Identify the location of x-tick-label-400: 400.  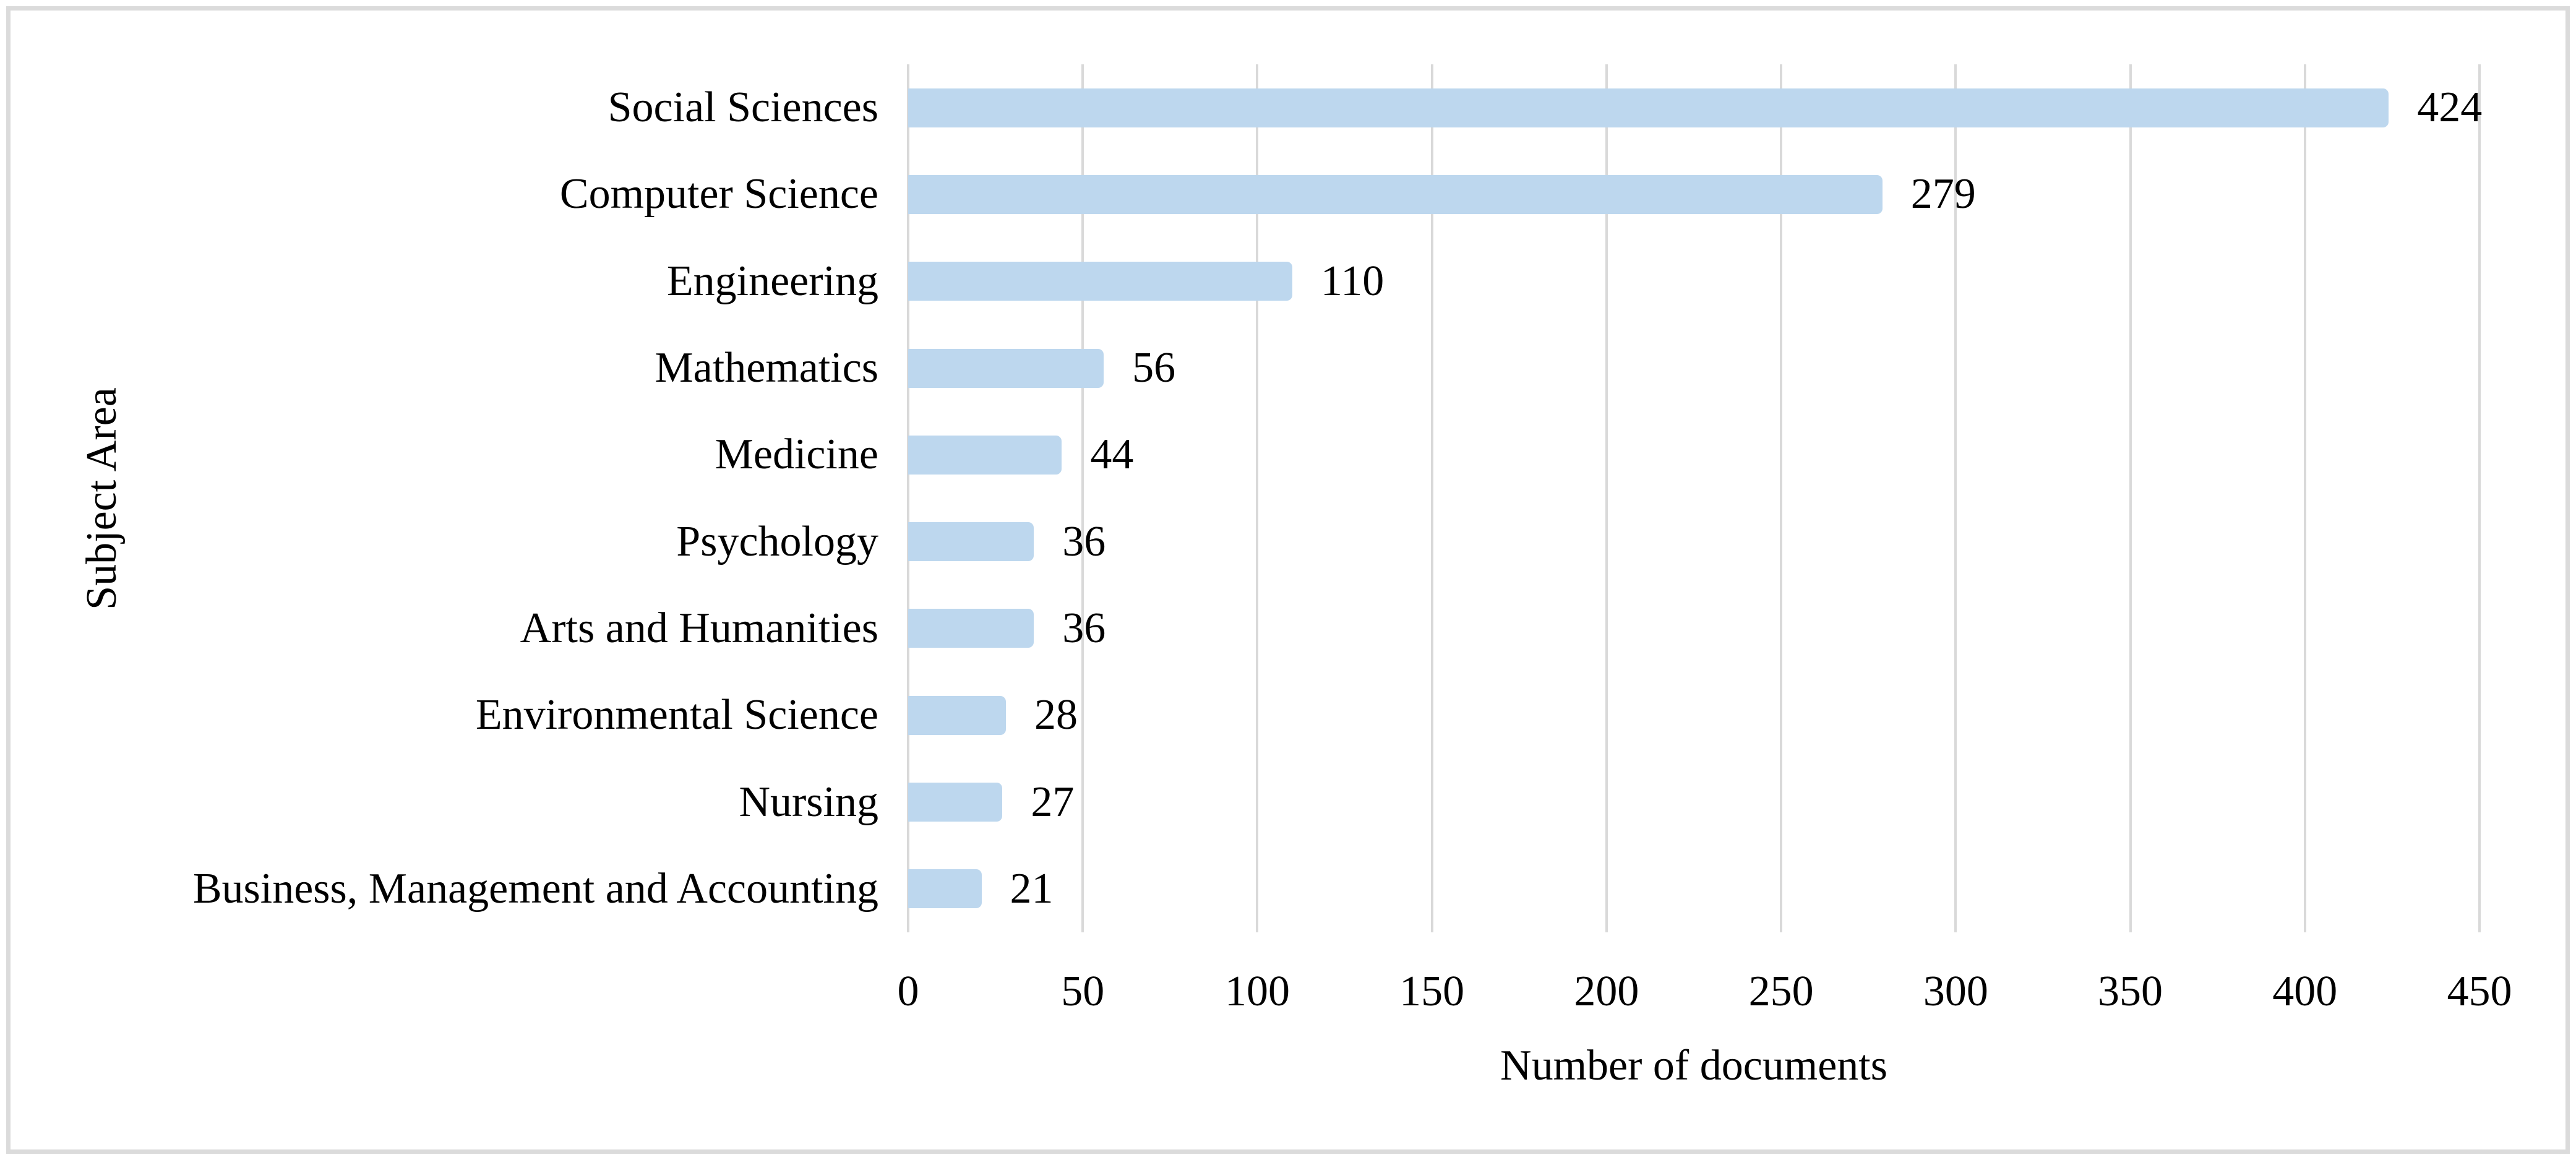
(2305, 991).